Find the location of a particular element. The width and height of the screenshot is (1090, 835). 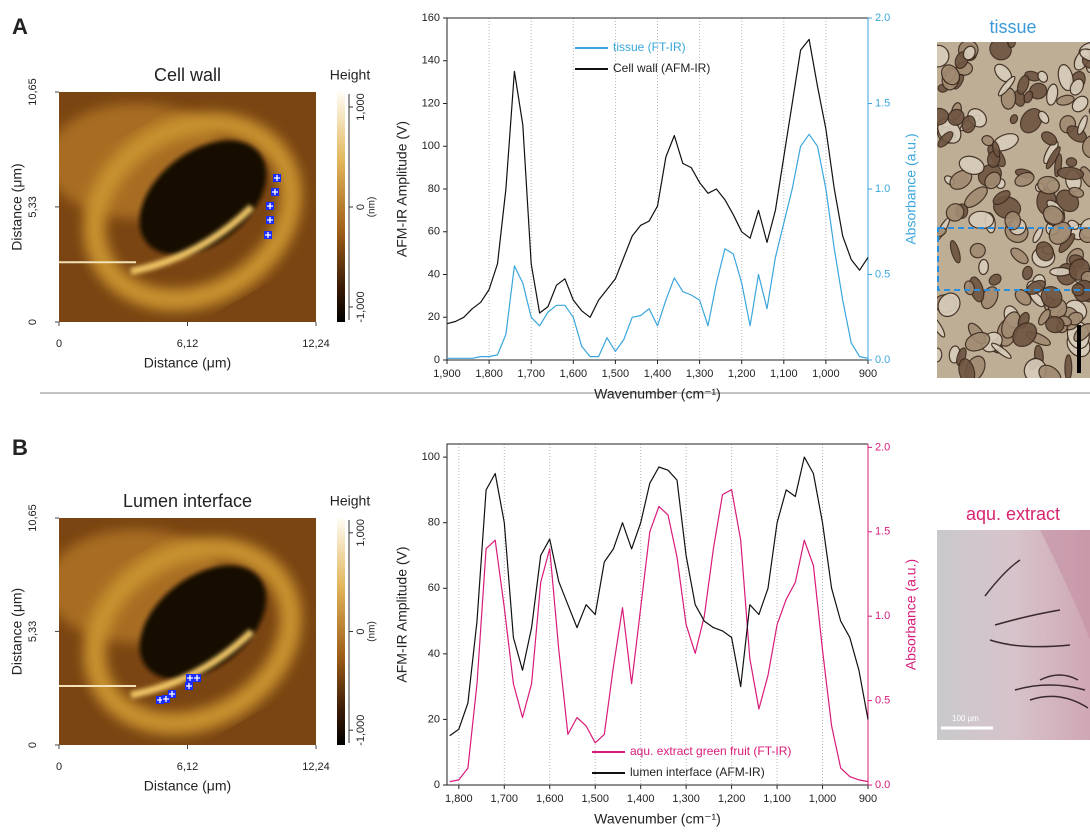

chart-title: Lumen interface is located at coordinates (187, 501).